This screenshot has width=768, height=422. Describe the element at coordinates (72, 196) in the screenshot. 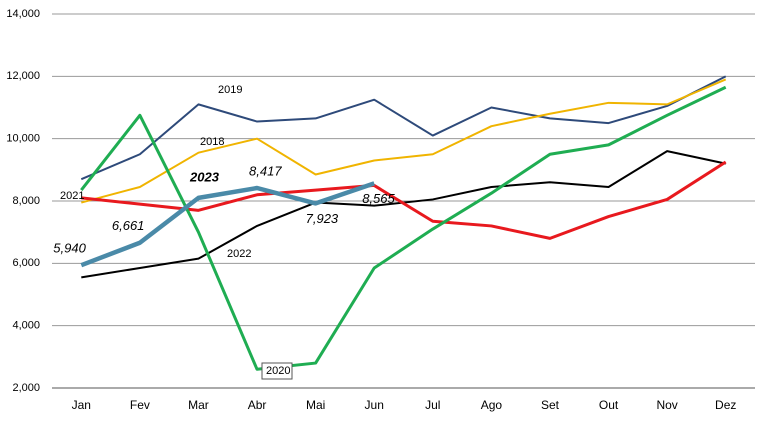

I see `series-label: 2021` at that location.